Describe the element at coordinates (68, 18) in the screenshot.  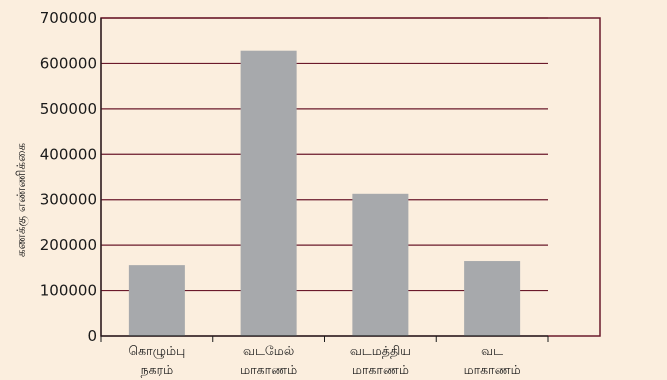
I see `y-tick-label: 700000` at that location.